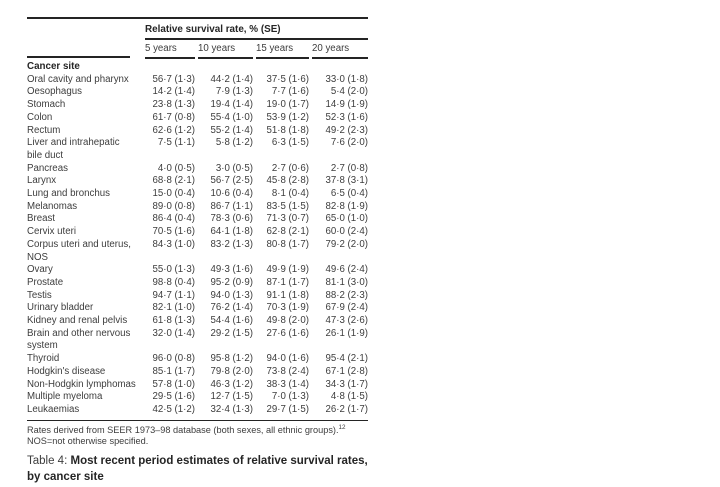 This screenshot has width=720, height=487. Describe the element at coordinates (346, 270) in the screenshot. I see `value-20-years: 49·6 (2·4)` at that location.